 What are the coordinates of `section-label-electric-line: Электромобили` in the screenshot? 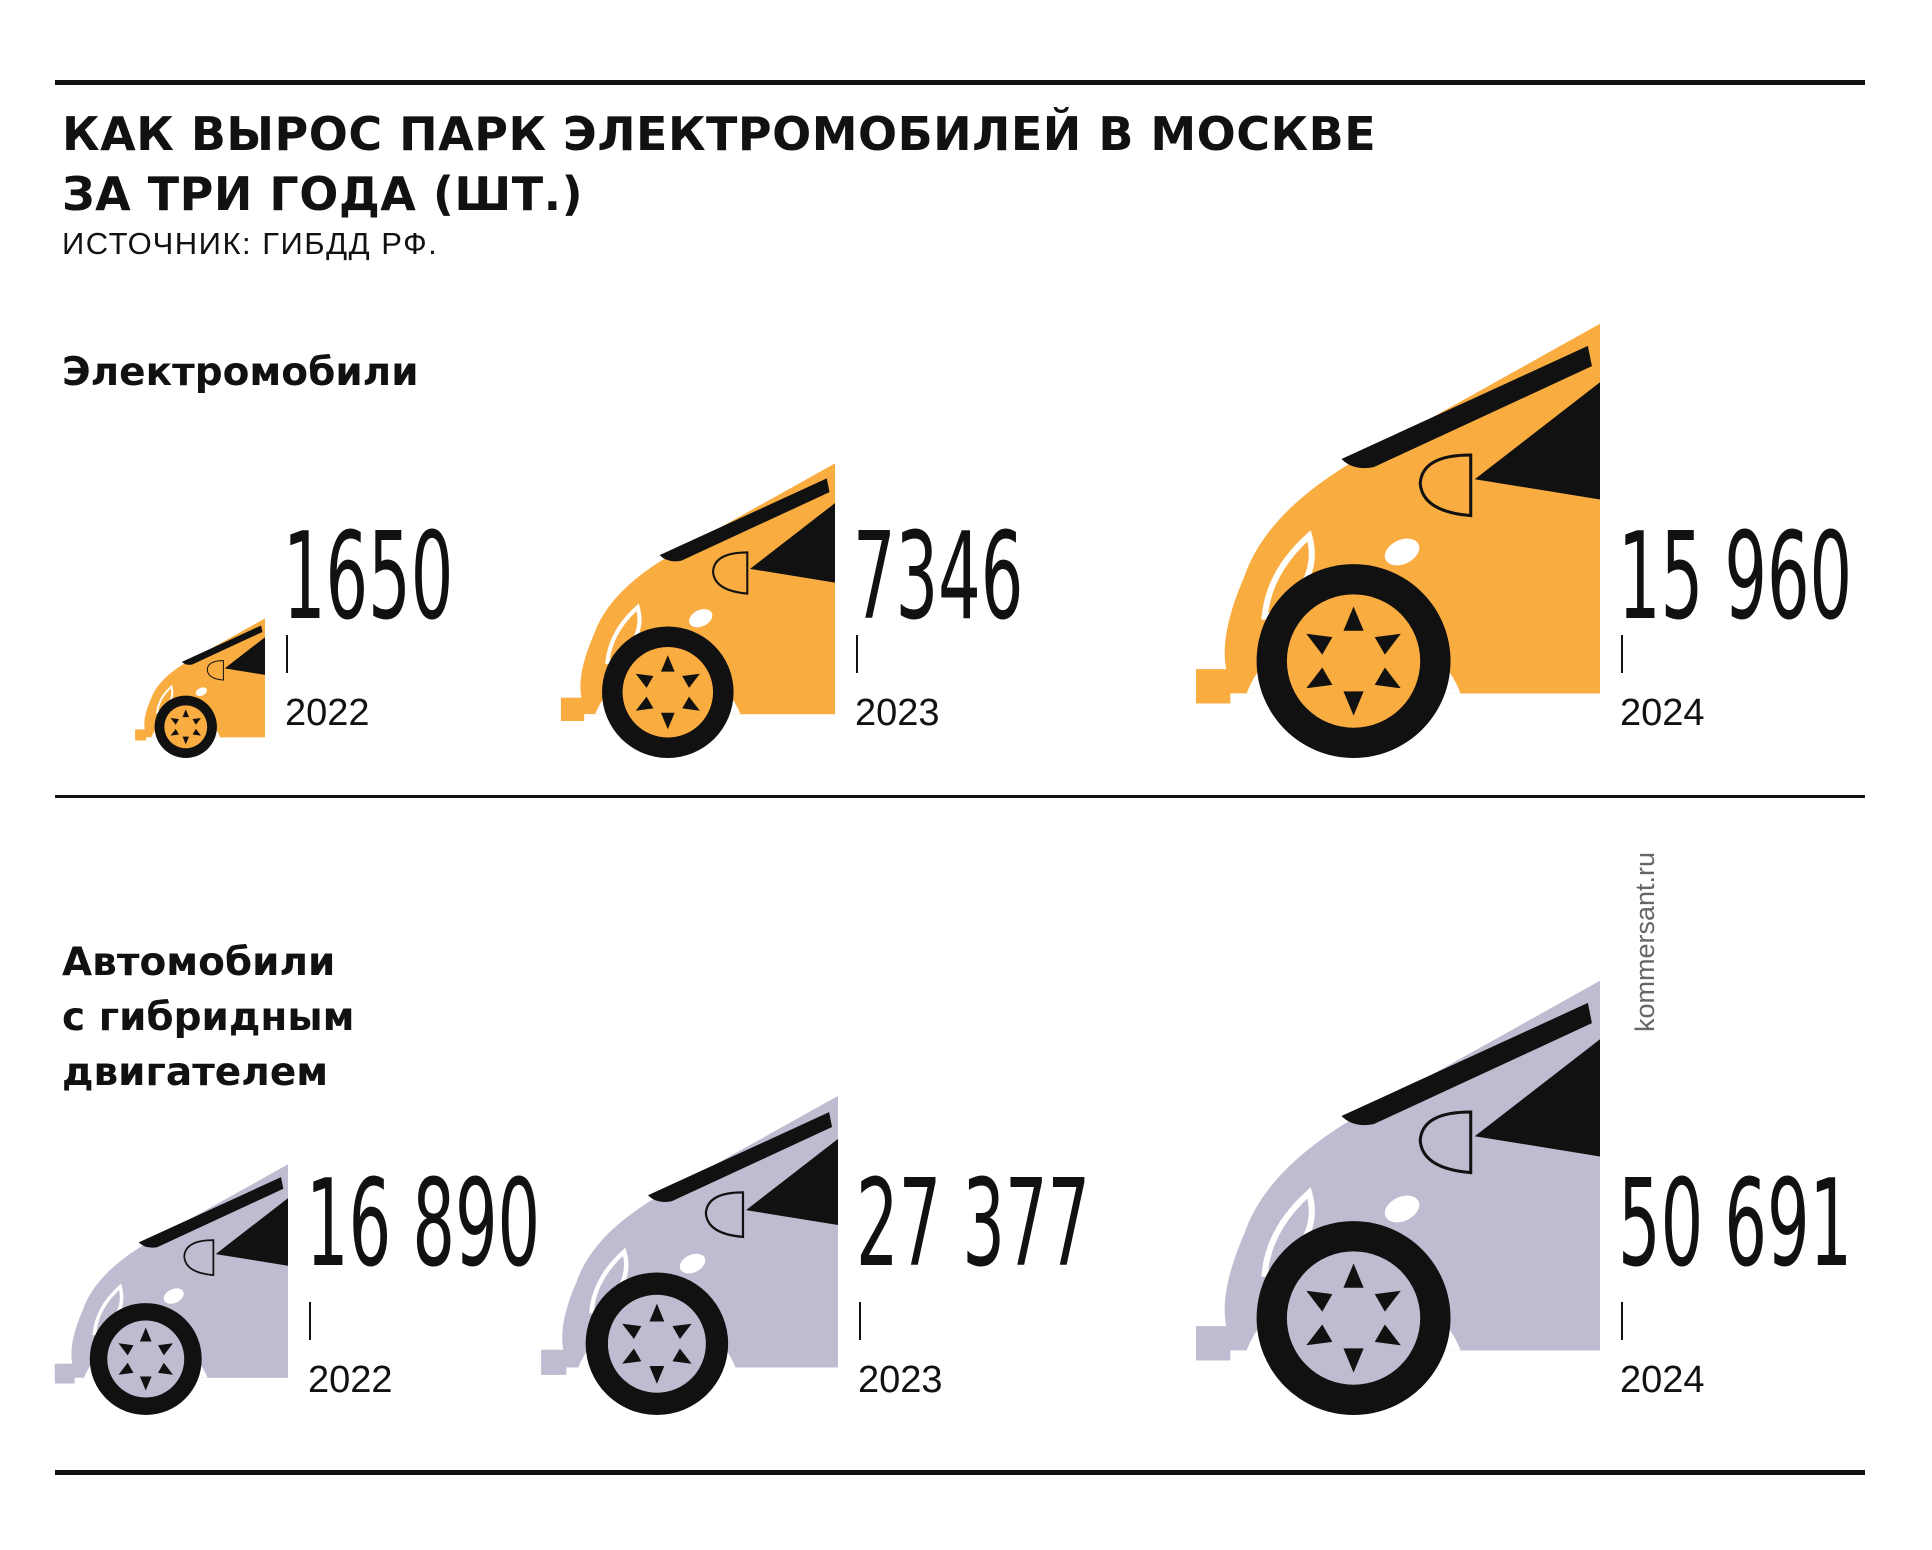 It's located at (240, 372).